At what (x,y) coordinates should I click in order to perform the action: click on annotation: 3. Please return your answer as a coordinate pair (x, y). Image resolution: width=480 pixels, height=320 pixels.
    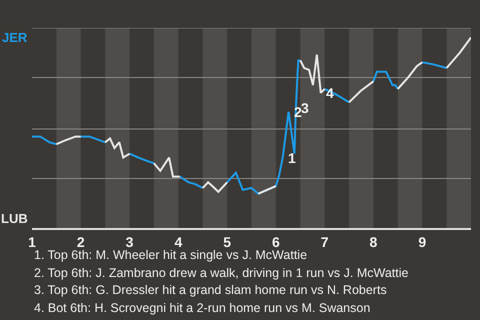
    Looking at the image, I should click on (305, 108).